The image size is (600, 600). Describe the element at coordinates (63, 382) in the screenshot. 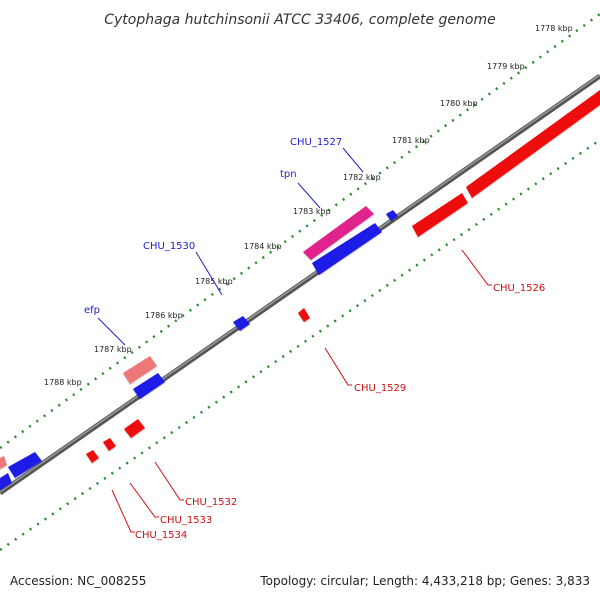

I see `scale-label: 1788 kbp` at that location.